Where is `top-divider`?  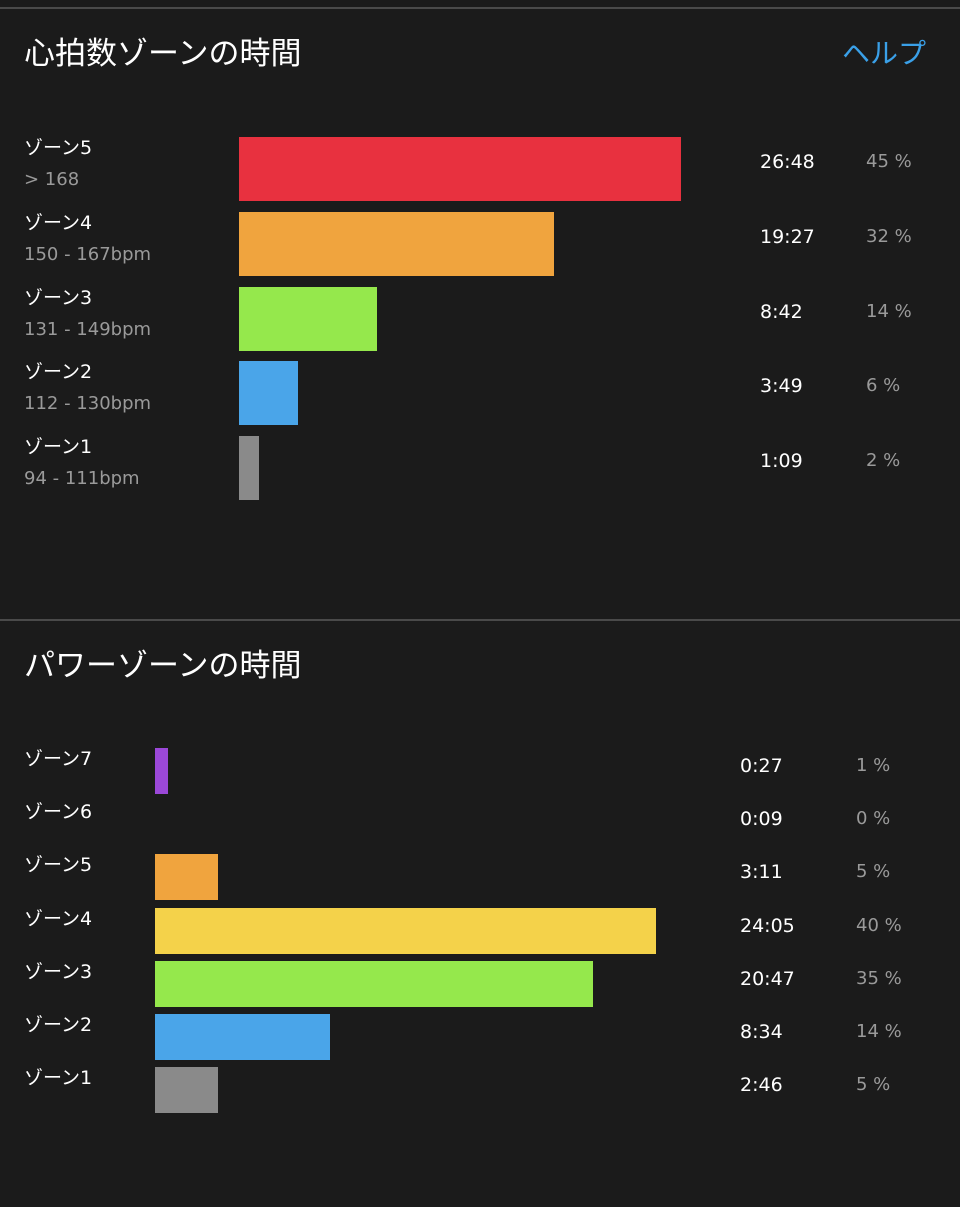
top-divider is located at coordinates (480, 8).